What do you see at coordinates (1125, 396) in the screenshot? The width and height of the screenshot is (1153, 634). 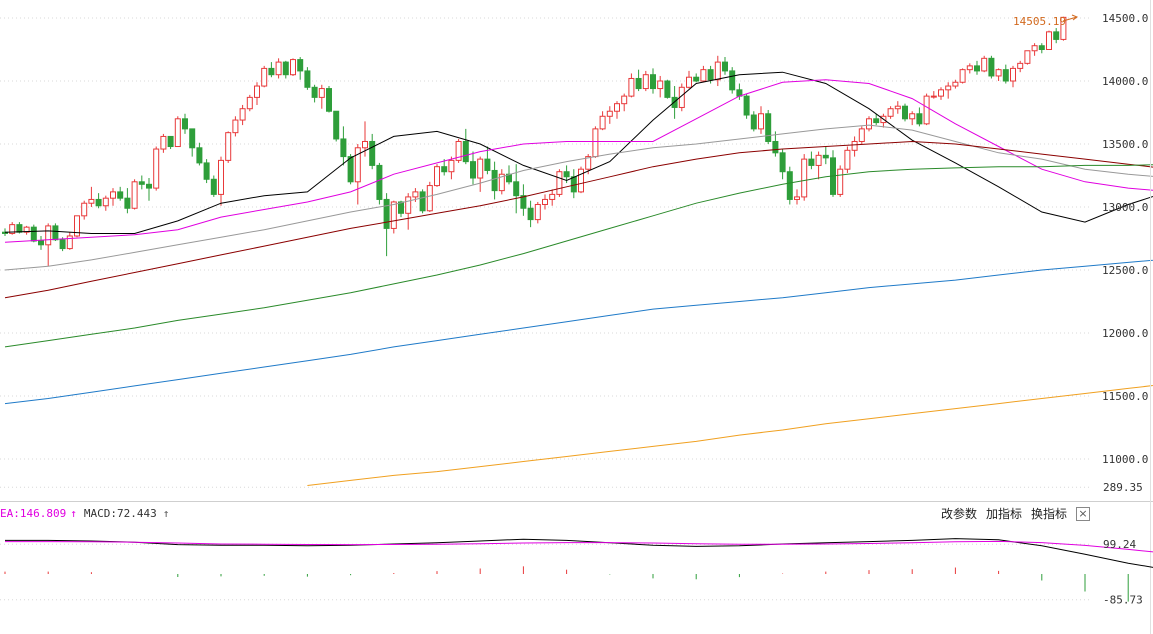 I see `price-tick-label: 11500.0` at bounding box center [1125, 396].